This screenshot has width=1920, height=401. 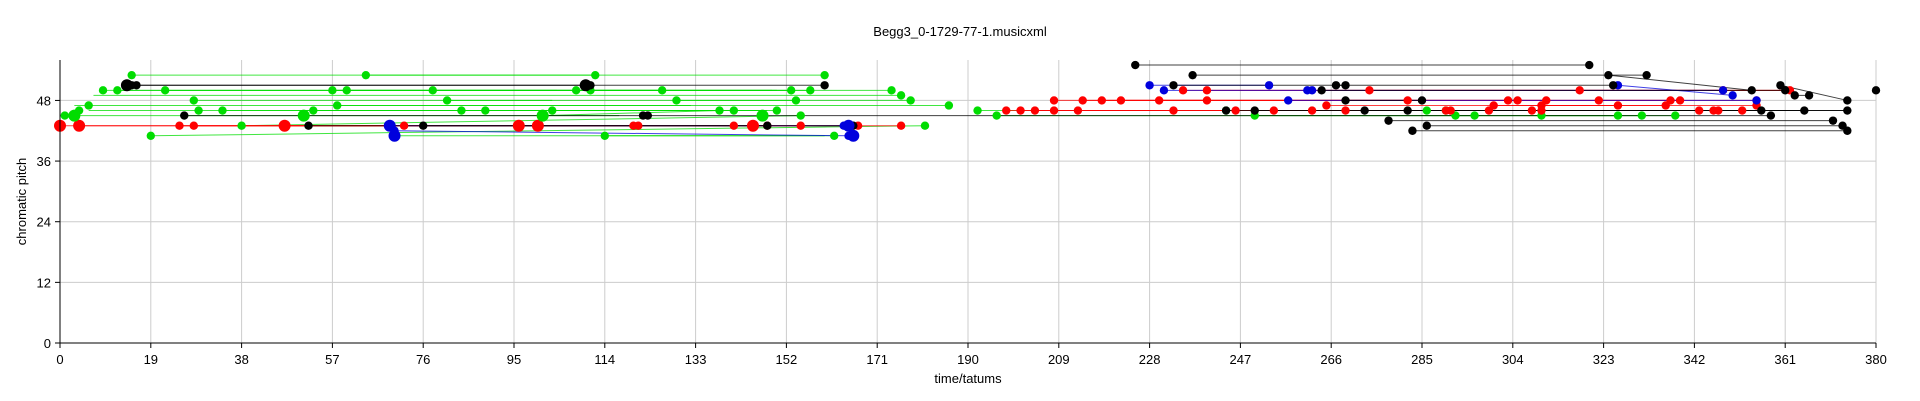 I want to click on chart-title: Begg3_0-1729-77-1.musicxml, so click(x=960, y=31).